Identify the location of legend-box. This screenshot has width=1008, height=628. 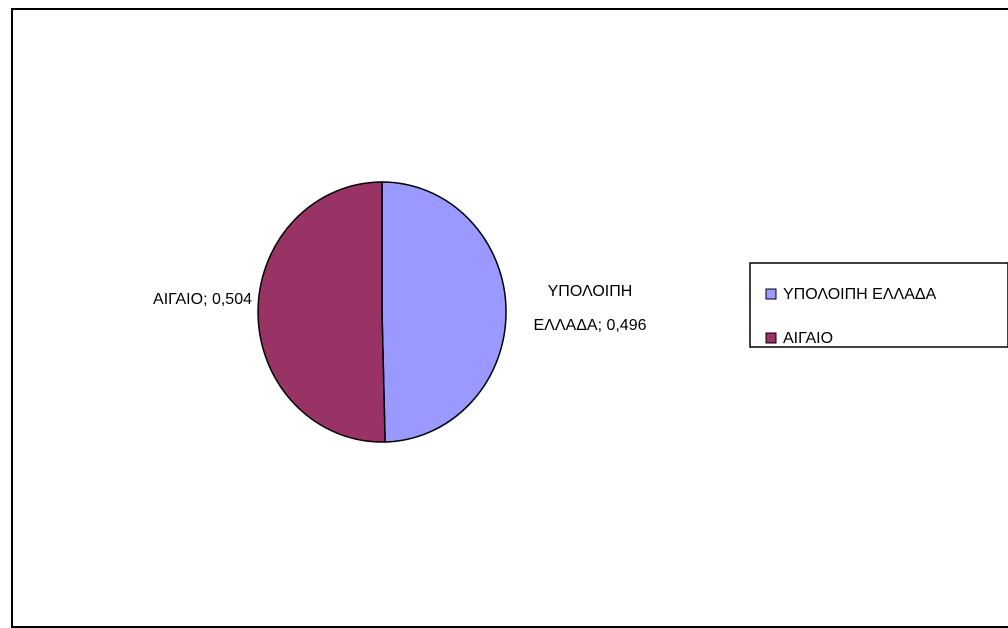
(878, 305).